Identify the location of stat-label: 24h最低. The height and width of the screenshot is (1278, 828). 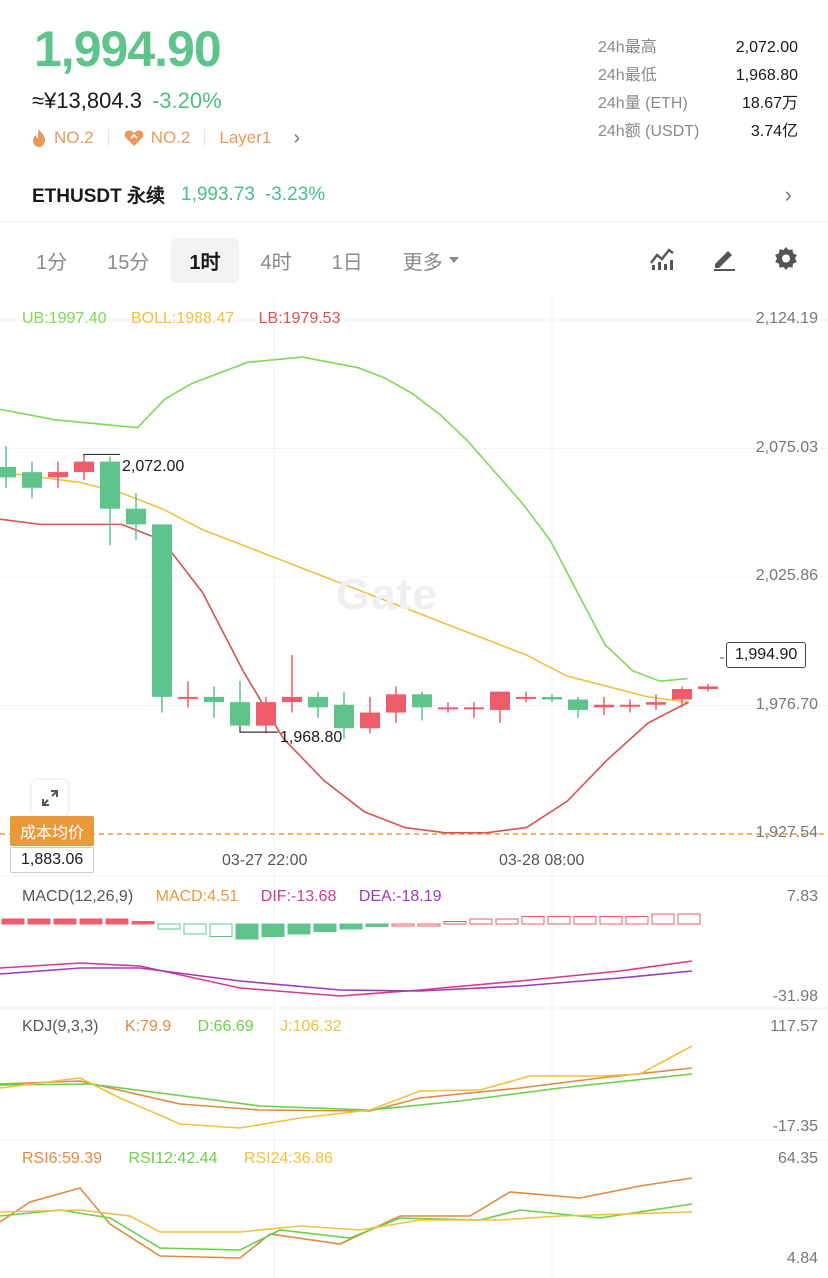
(627, 75).